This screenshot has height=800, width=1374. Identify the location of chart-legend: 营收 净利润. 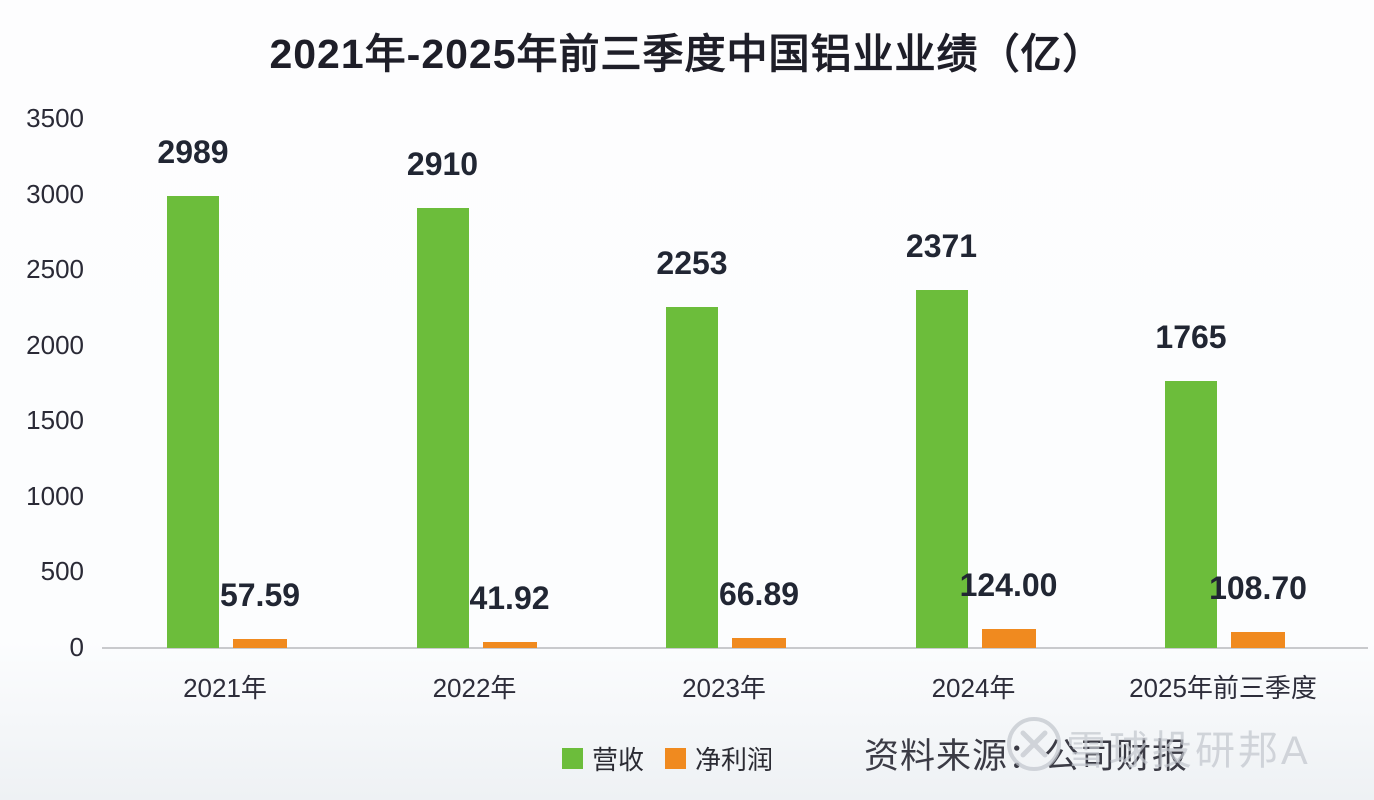
(667, 758).